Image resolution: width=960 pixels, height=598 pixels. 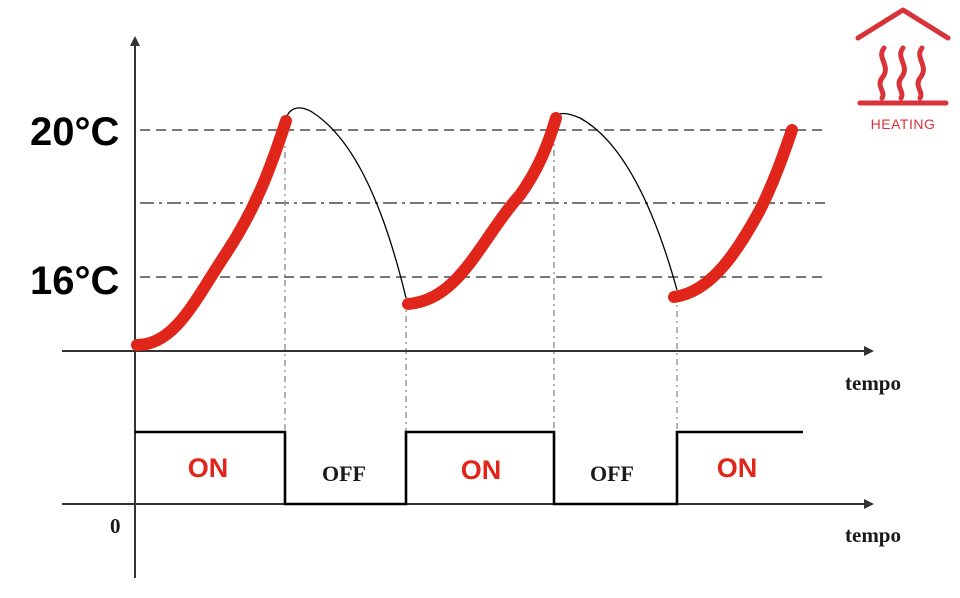 What do you see at coordinates (873, 383) in the screenshot?
I see `time-axis-label-upper: tempo` at bounding box center [873, 383].